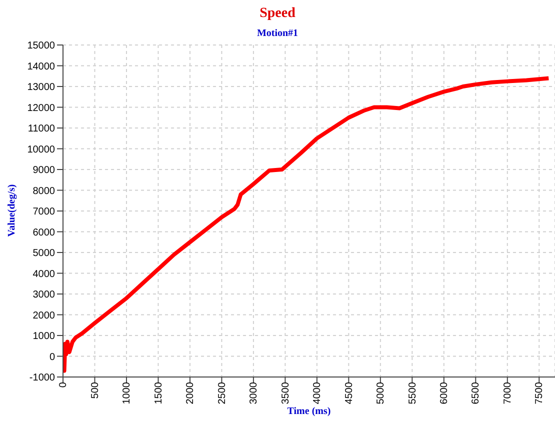 The image size is (555, 423). Describe the element at coordinates (381, 393) in the screenshot. I see `x-tick-label: 5000` at that location.